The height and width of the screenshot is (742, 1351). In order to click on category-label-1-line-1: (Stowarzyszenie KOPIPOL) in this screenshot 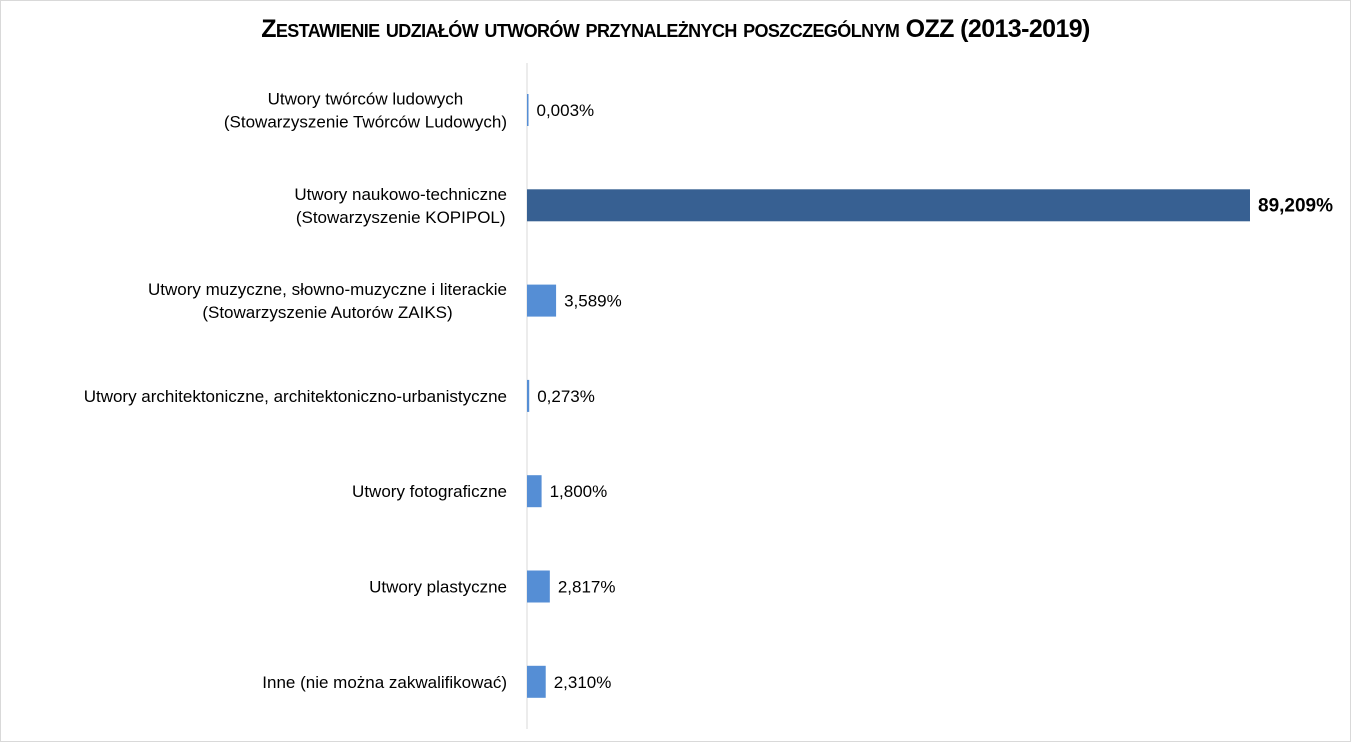, I will do `click(401, 217)`.